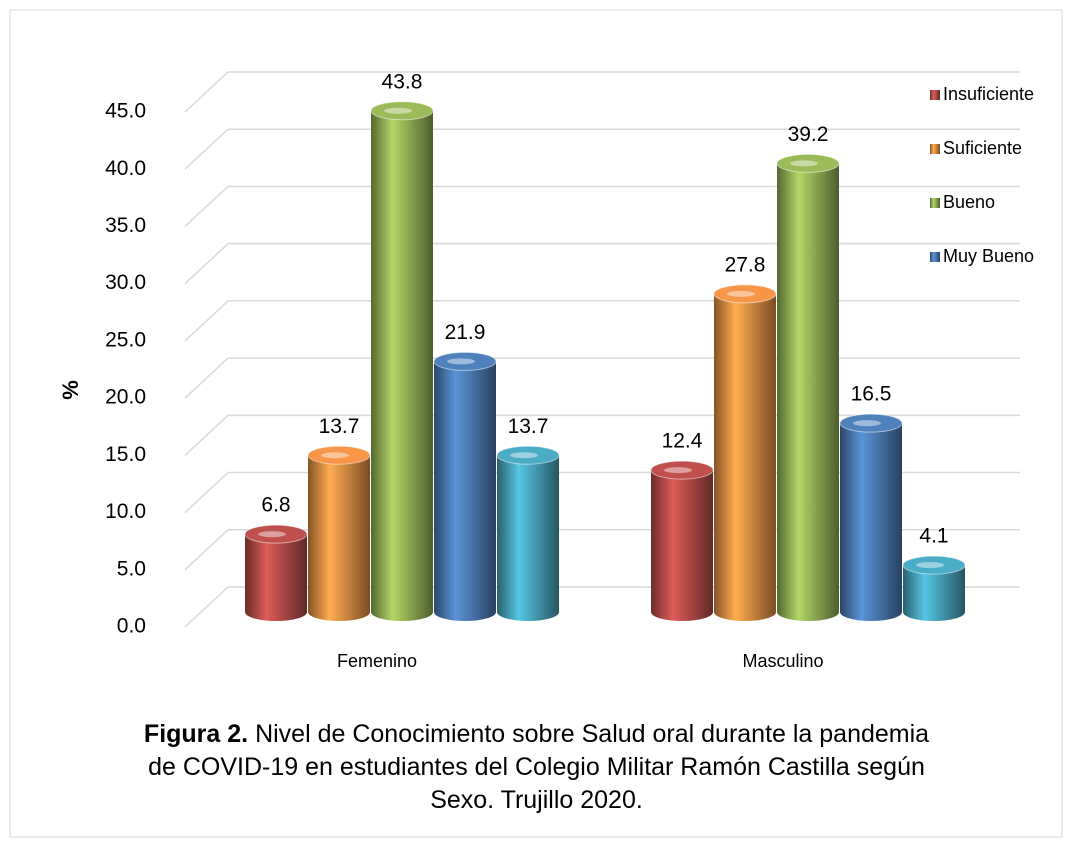 This screenshot has width=1073, height=848. I want to click on y-tick-label: 35.0, so click(125, 225).